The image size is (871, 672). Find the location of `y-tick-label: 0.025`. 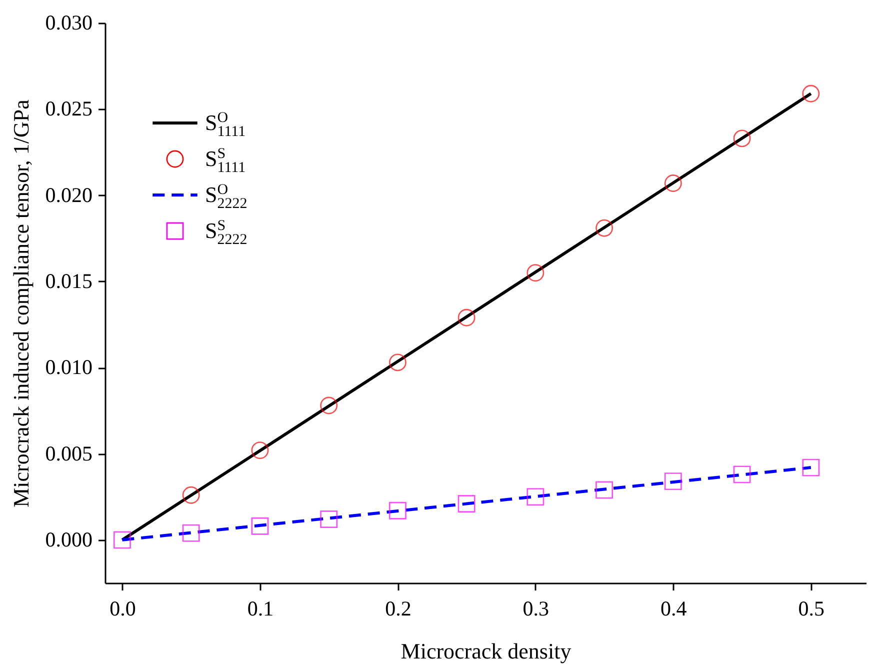

y-tick-label: 0.025 is located at coordinates (68, 108).